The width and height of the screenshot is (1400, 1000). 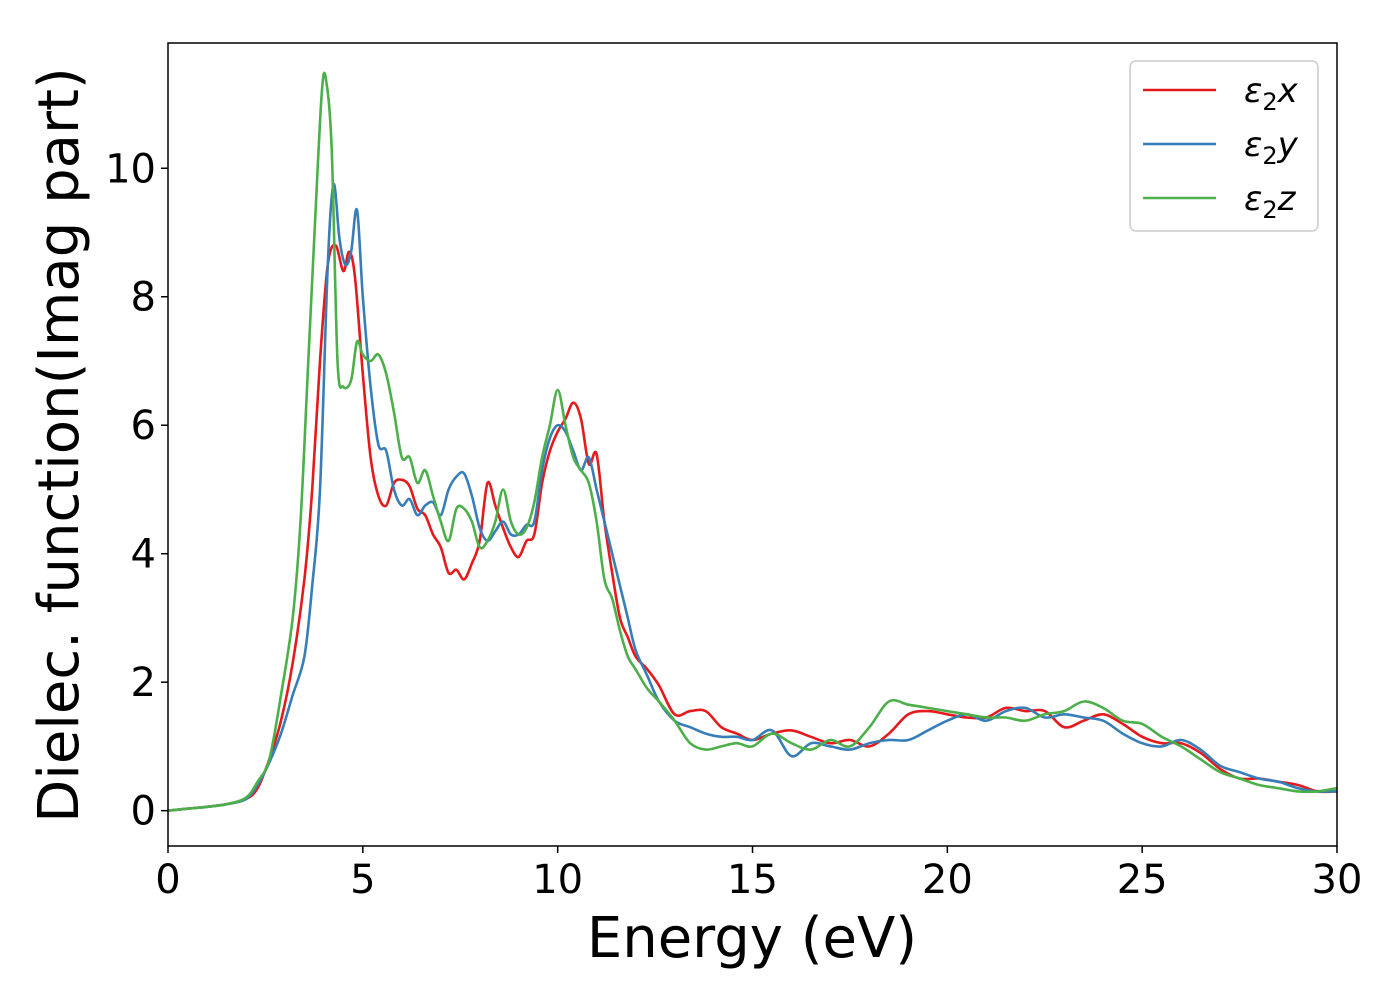 What do you see at coordinates (143, 426) in the screenshot?
I see `y-tick-label: 6` at bounding box center [143, 426].